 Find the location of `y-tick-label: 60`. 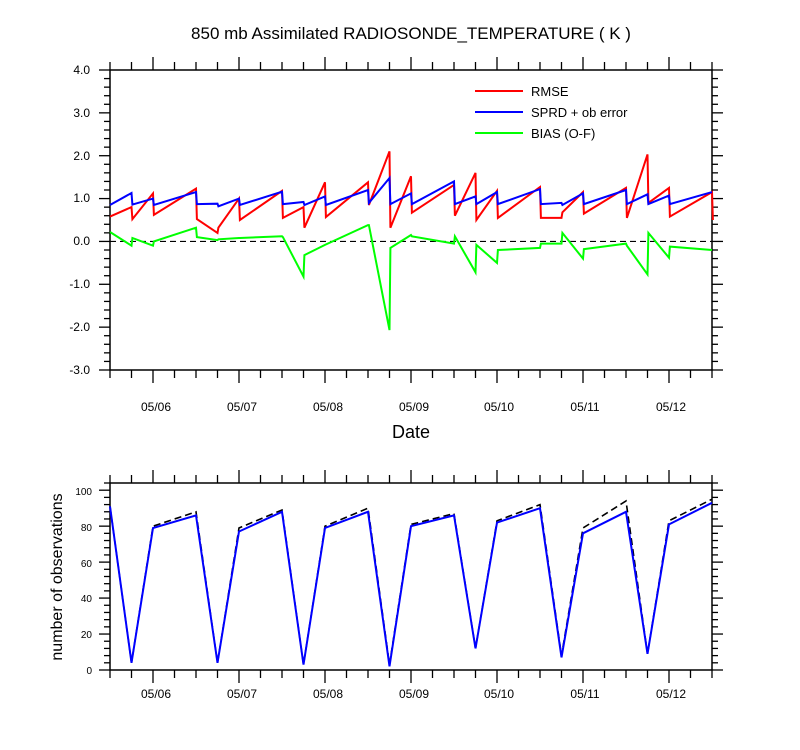

y-tick-label: 60 is located at coordinates (87, 564).